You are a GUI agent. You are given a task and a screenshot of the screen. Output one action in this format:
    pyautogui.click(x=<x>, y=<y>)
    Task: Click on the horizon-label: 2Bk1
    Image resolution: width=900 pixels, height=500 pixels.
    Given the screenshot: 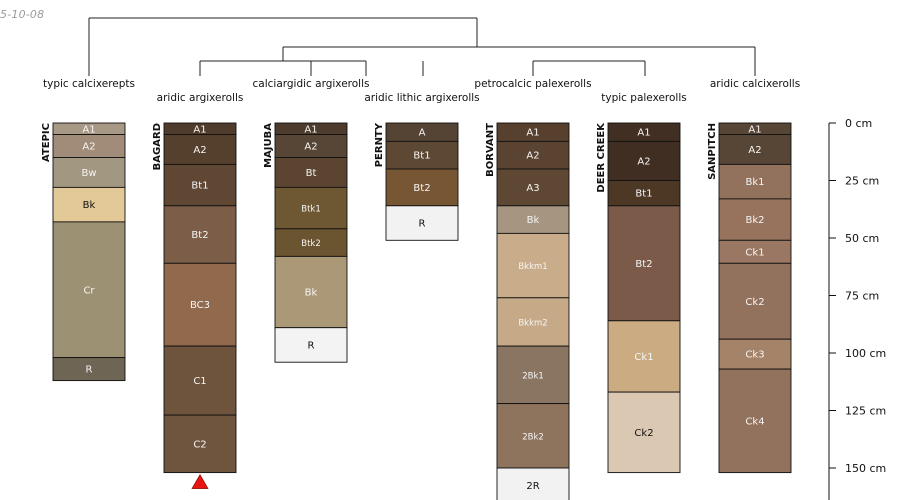 What is the action you would take?
    pyautogui.click(x=533, y=376)
    